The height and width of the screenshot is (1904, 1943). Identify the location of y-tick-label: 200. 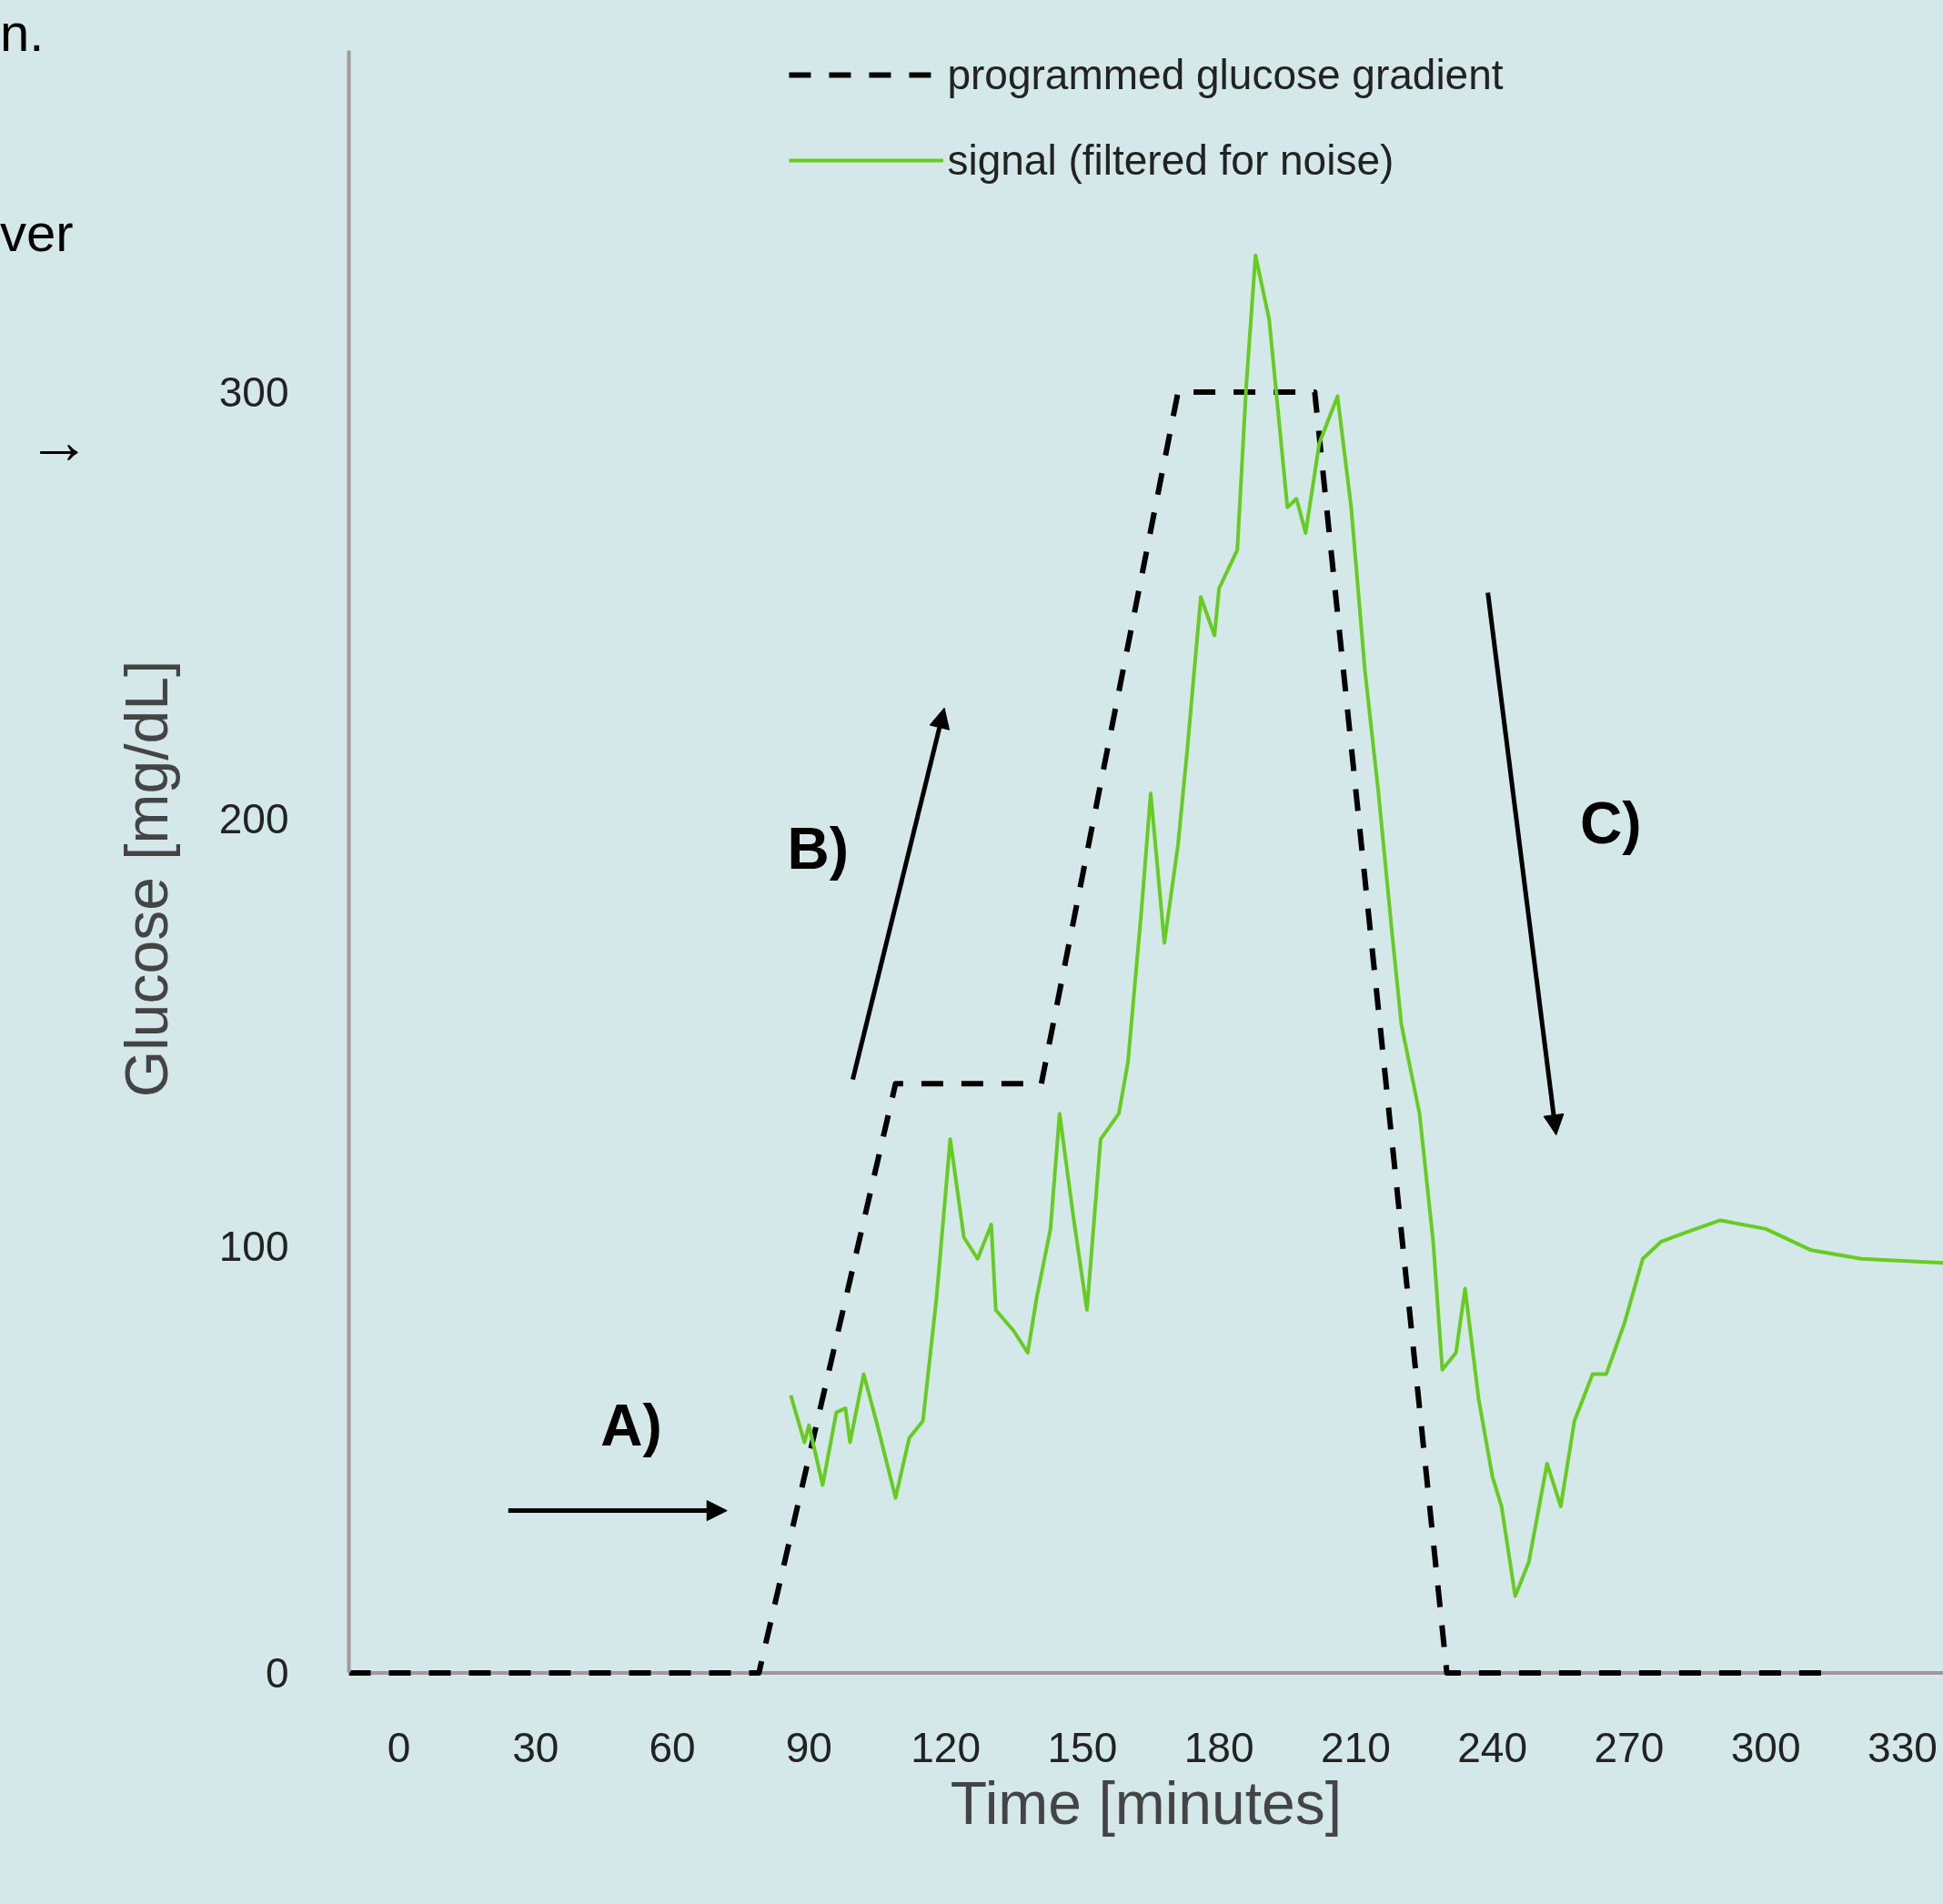
(253, 819).